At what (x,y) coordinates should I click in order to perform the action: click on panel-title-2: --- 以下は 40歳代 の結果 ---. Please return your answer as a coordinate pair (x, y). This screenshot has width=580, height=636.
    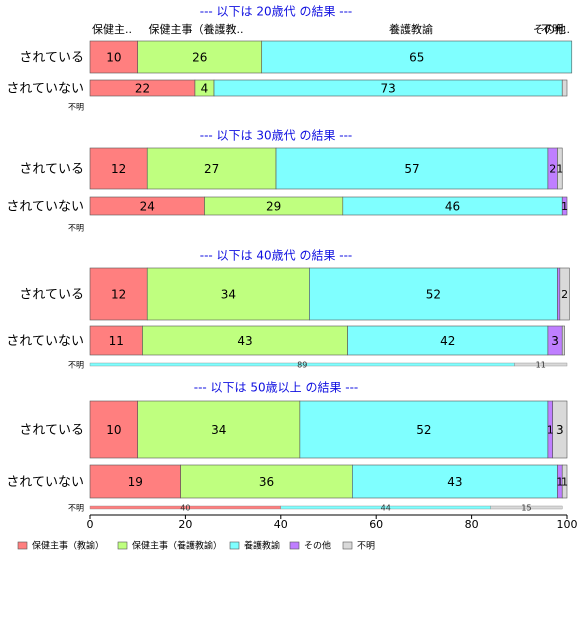
    Looking at the image, I should click on (276, 256).